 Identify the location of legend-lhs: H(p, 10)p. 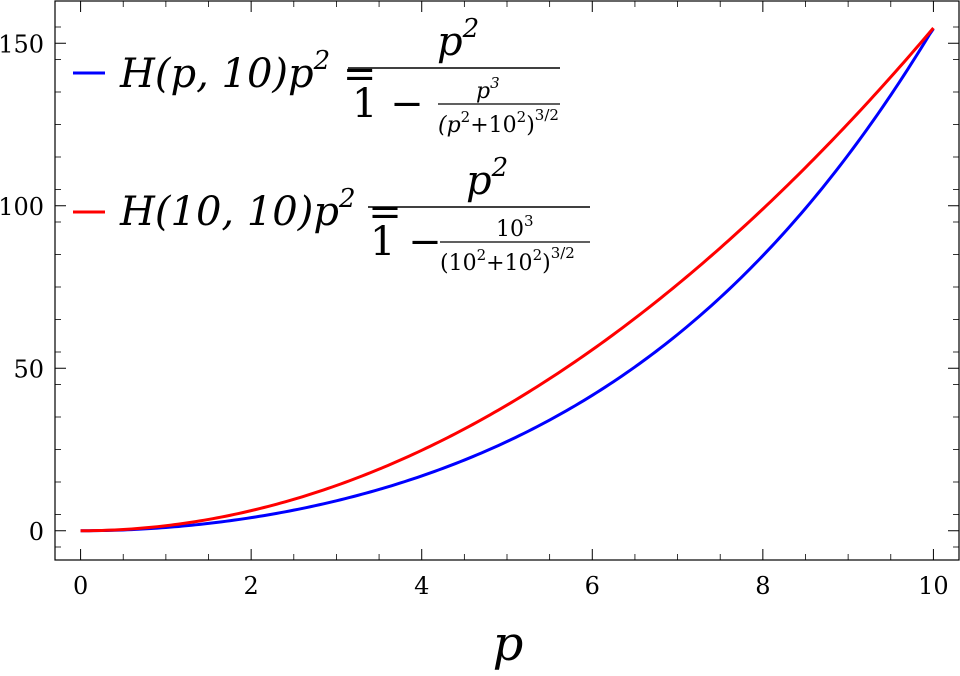
(216, 74).